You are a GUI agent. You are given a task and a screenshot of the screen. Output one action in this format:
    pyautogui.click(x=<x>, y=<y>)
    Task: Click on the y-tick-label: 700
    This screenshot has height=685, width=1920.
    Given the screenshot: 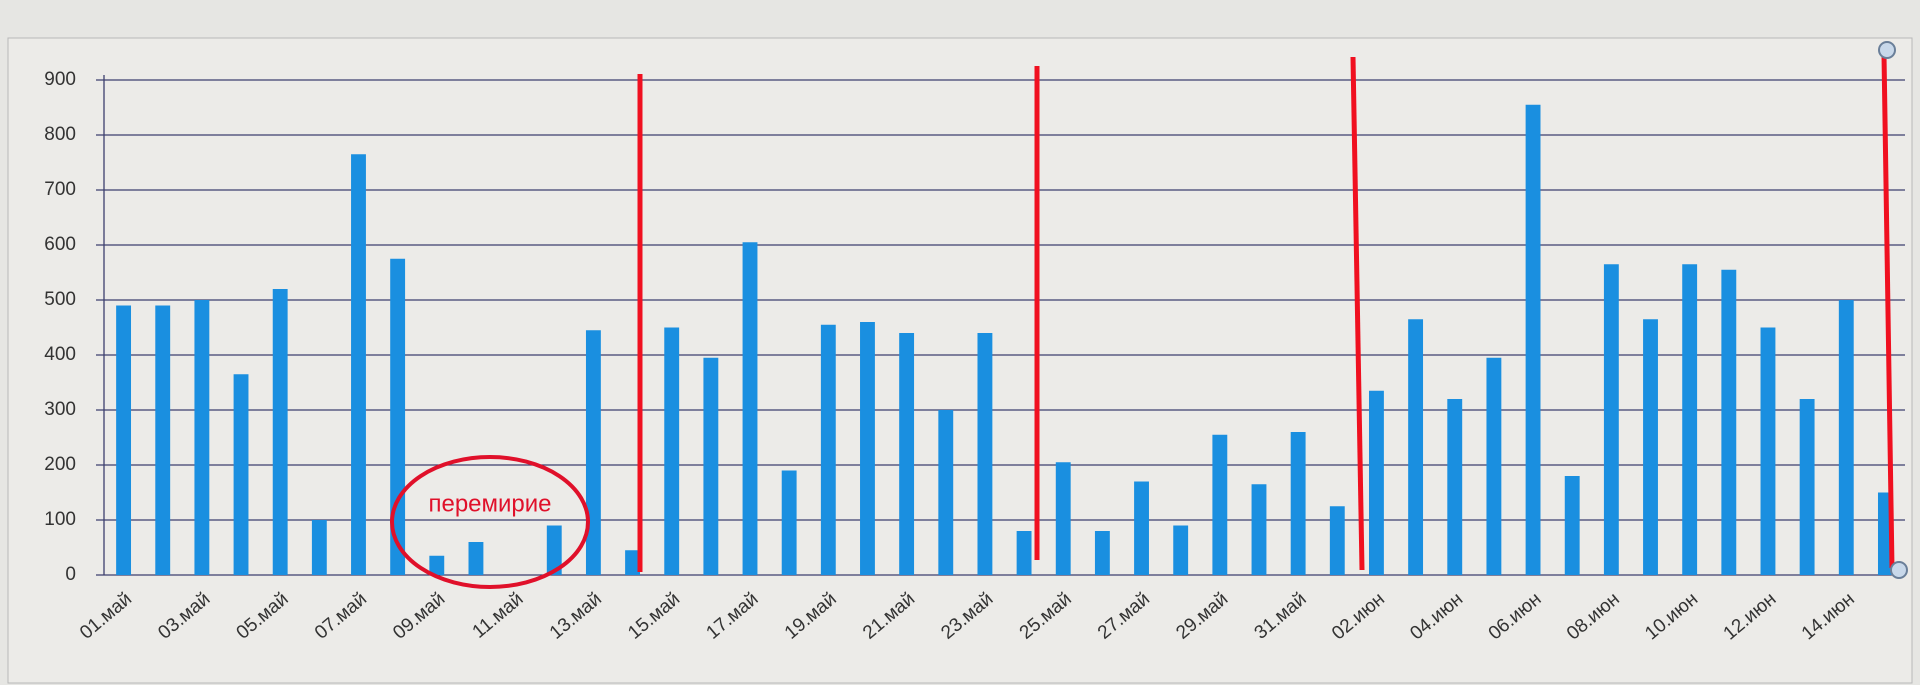 What is the action you would take?
    pyautogui.click(x=60, y=189)
    